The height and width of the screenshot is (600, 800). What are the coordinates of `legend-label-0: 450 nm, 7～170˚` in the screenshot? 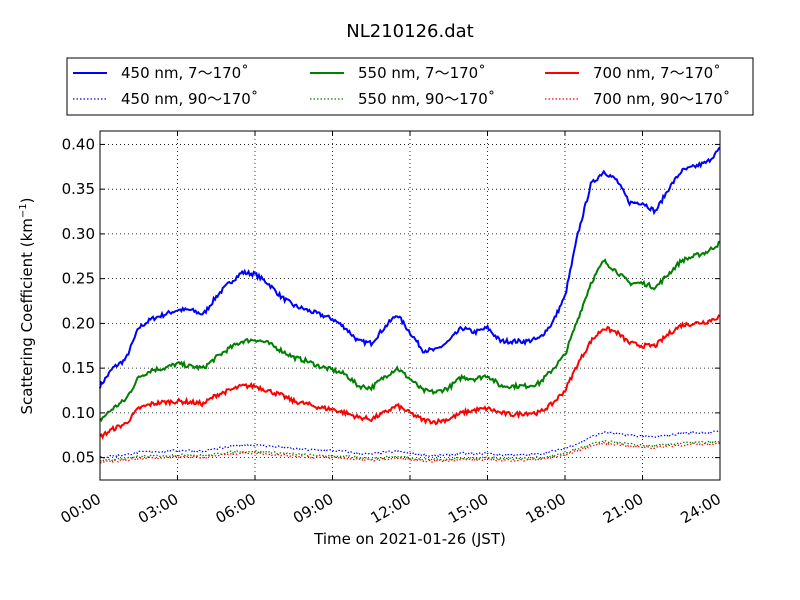 It's located at (185, 73).